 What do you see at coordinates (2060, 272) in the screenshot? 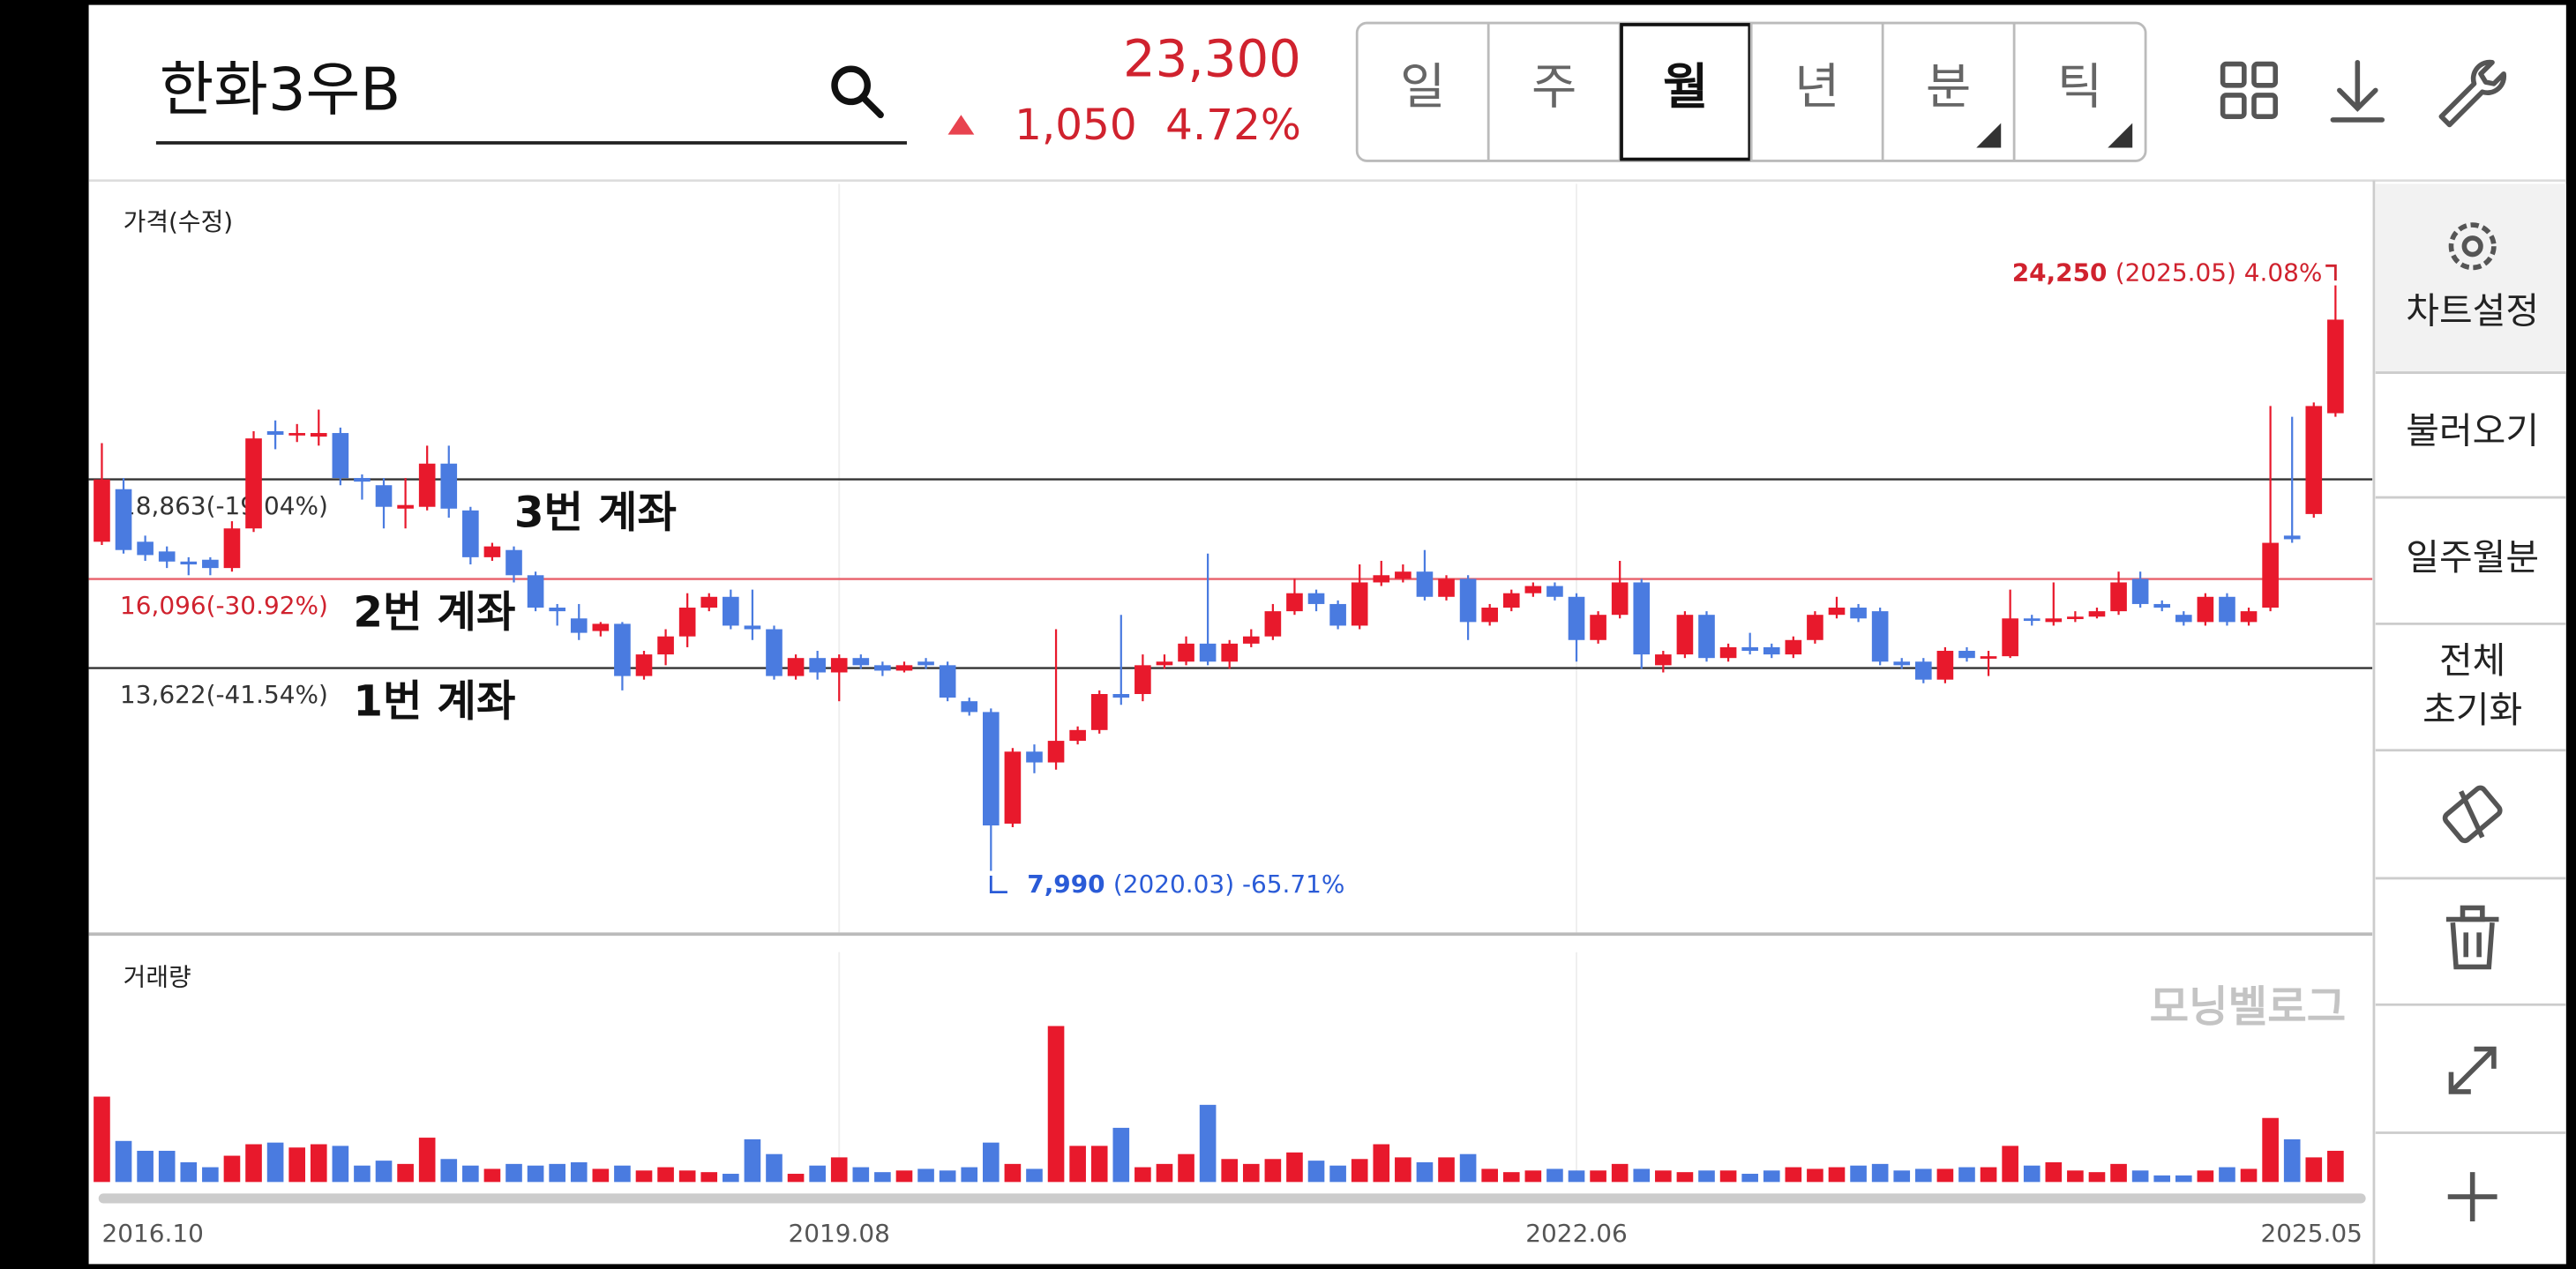
I see `annotation-value: 24,250` at bounding box center [2060, 272].